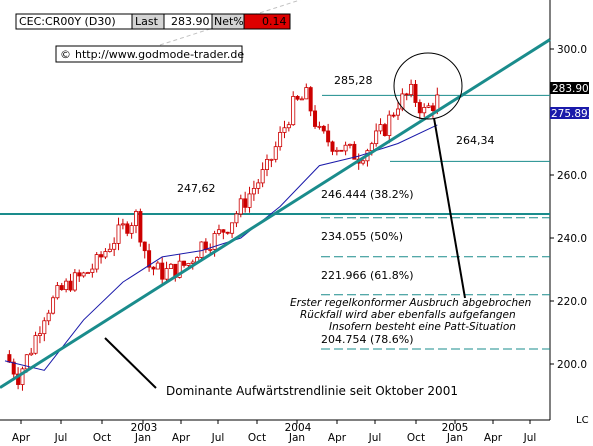  Describe the element at coordinates (367, 194) in the screenshot. I see `label-fib-382: 246.444 (38.2%)` at that location.